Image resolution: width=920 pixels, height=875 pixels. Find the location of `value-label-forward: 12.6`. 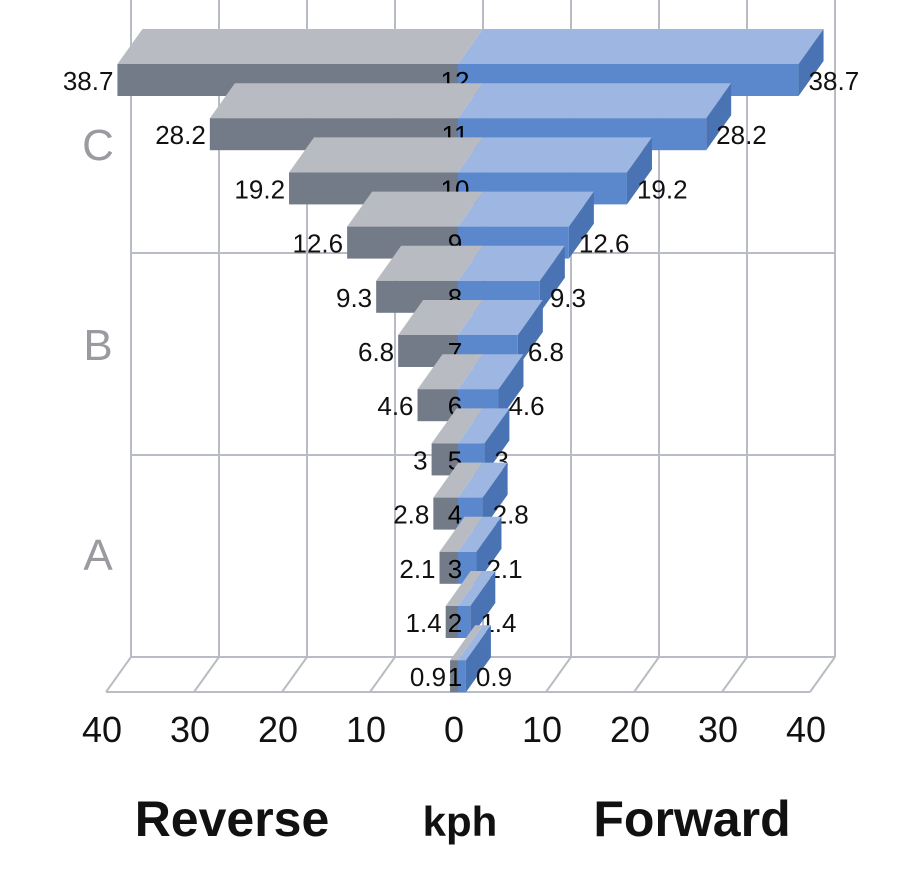

value-label-forward: 12.6 is located at coordinates (604, 244).